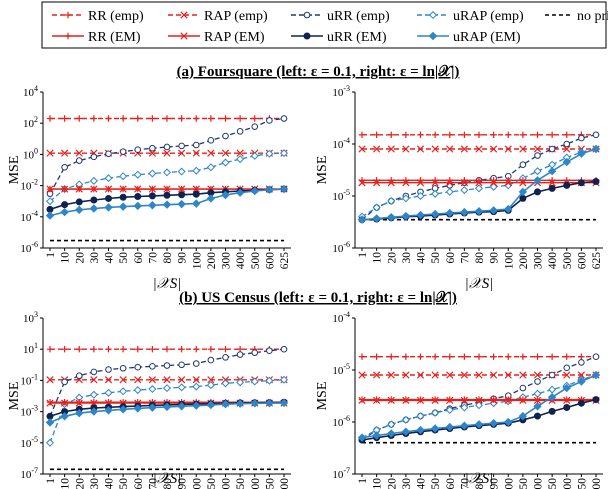 This screenshot has height=489, width=608. What do you see at coordinates (184, 36) in the screenshot?
I see `legend-item-rap-em-marker` at bounding box center [184, 36].